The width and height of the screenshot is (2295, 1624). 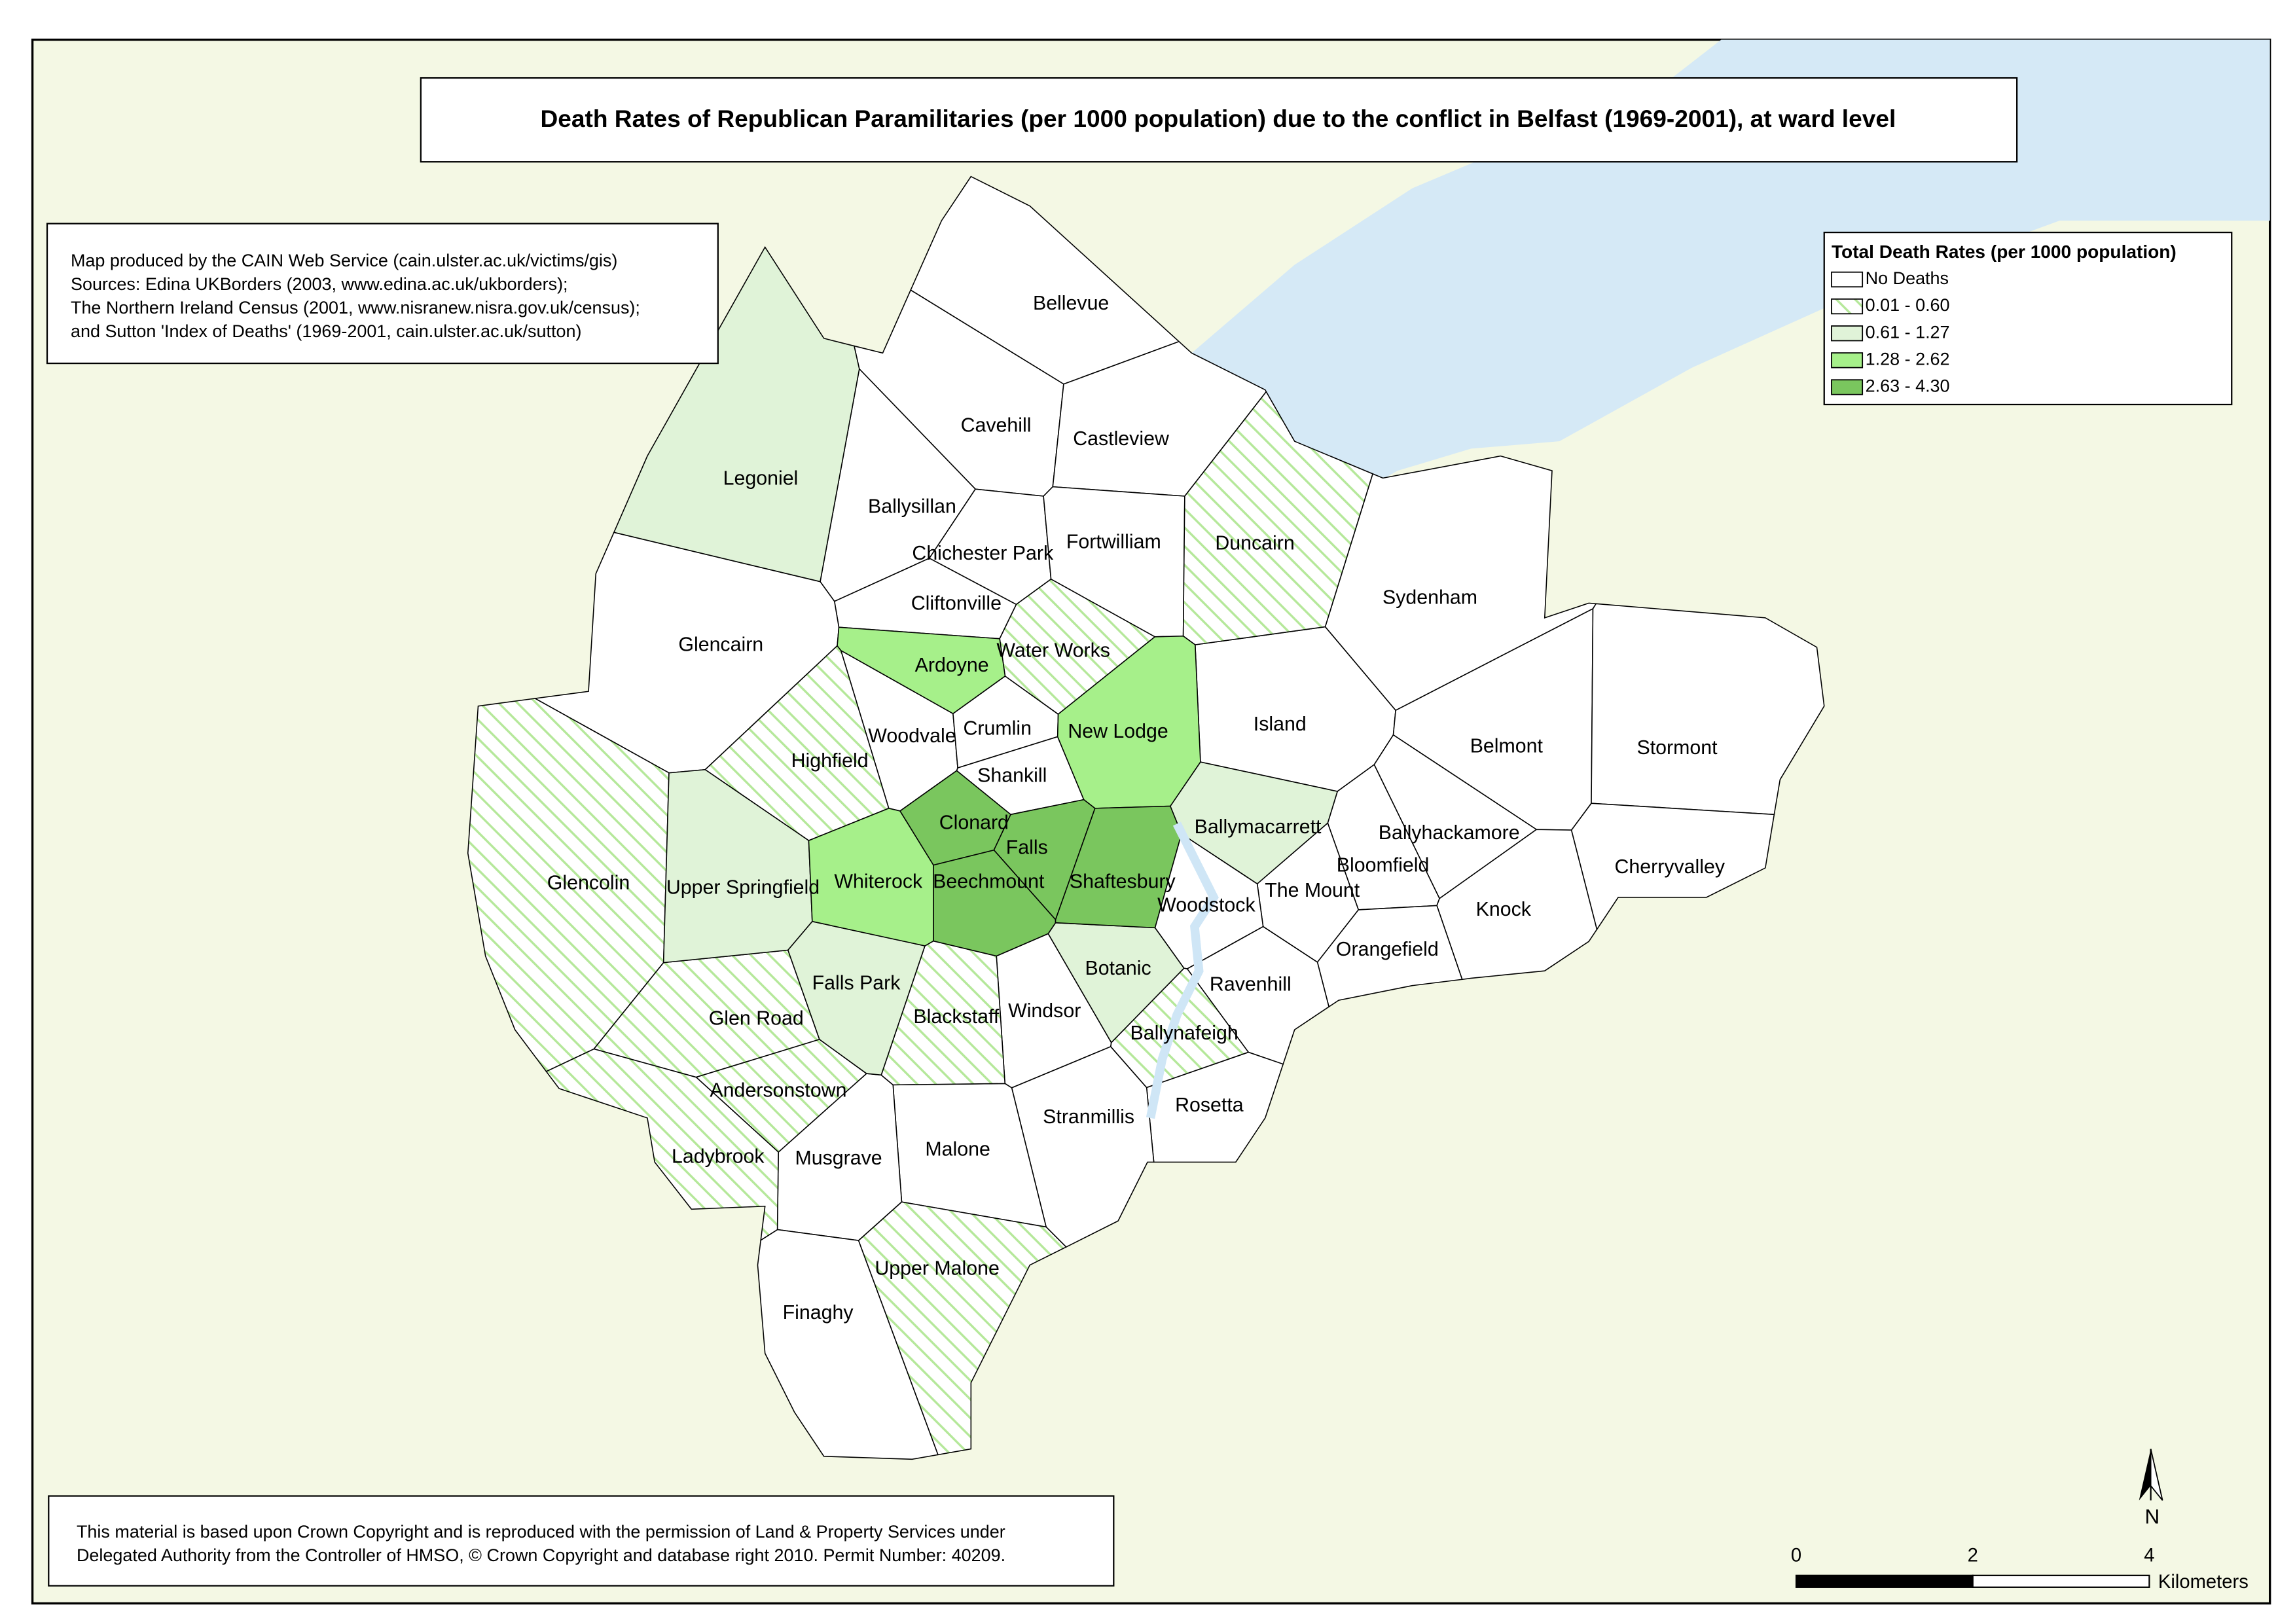 What do you see at coordinates (819, 1313) in the screenshot?
I see `ward-label: Finaghy` at bounding box center [819, 1313].